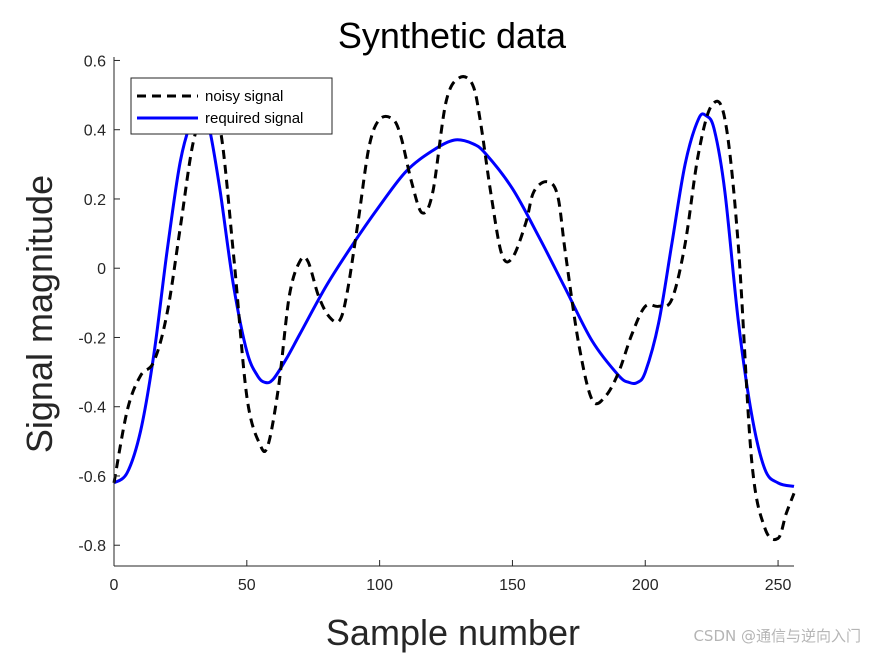 The width and height of the screenshot is (875, 656). I want to click on y-tick-label: 0.4, so click(95, 131).